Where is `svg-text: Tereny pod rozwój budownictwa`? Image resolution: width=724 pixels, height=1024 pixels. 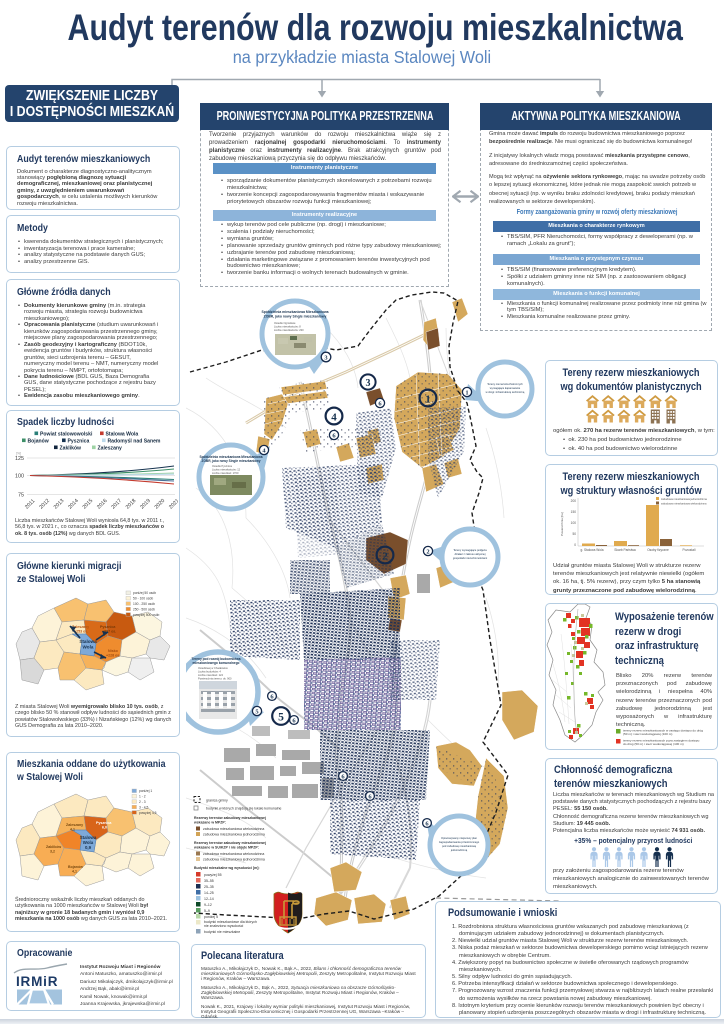 svg-text: Tereny pod rozwój budownictwa is located at coordinates (216, 659).